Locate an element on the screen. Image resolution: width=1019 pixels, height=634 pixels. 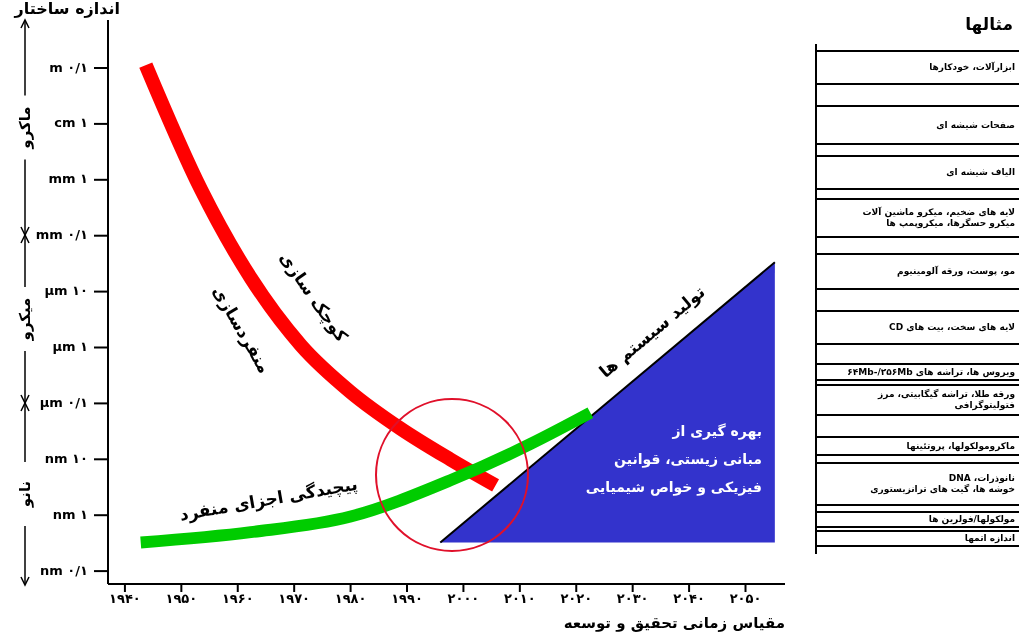
text: اندازه اتمها is located at coordinates (917, 538).